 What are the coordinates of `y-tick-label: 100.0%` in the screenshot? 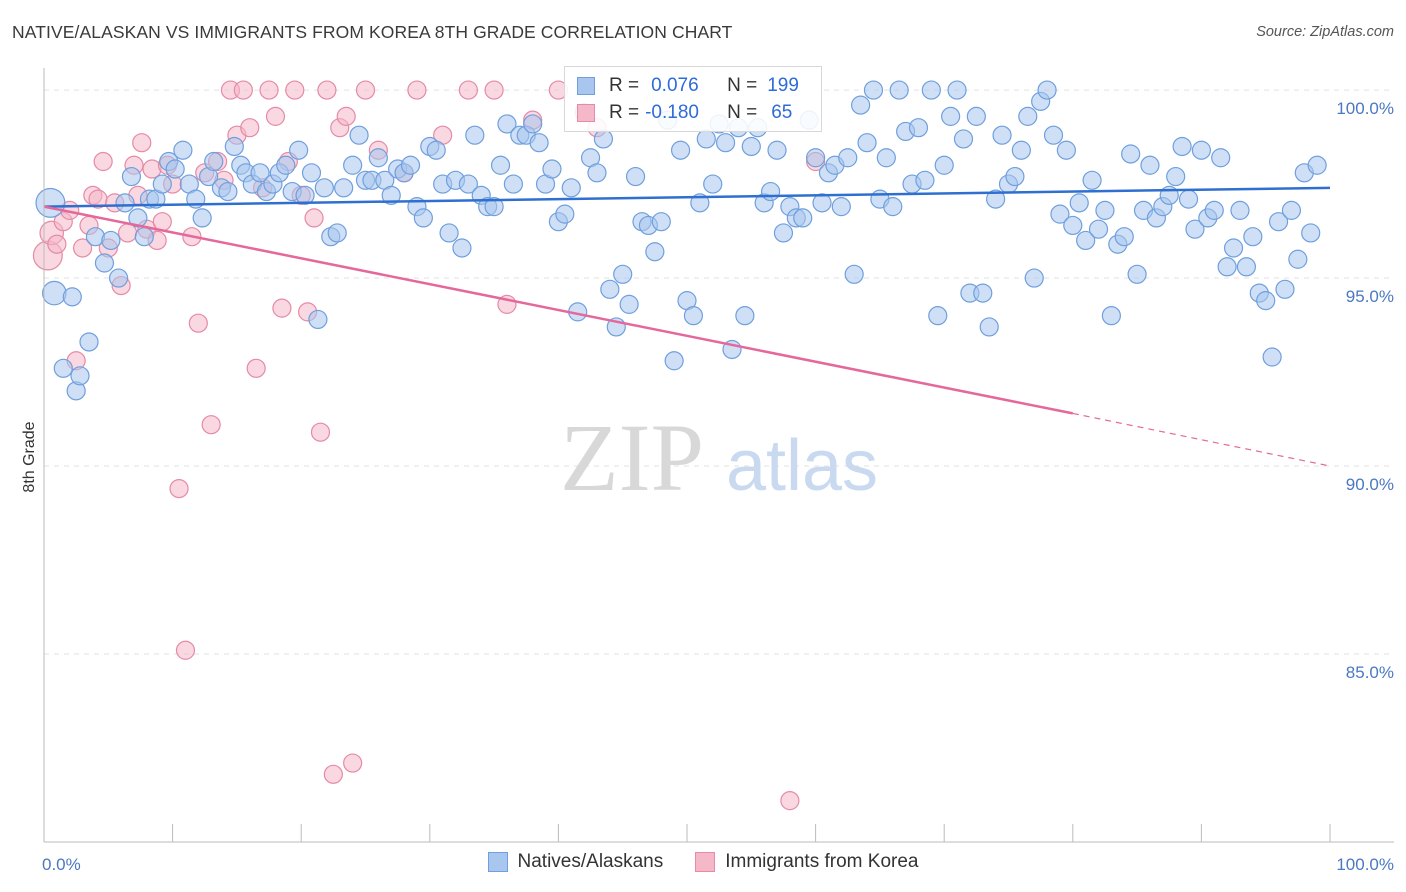 It's located at (1365, 108).